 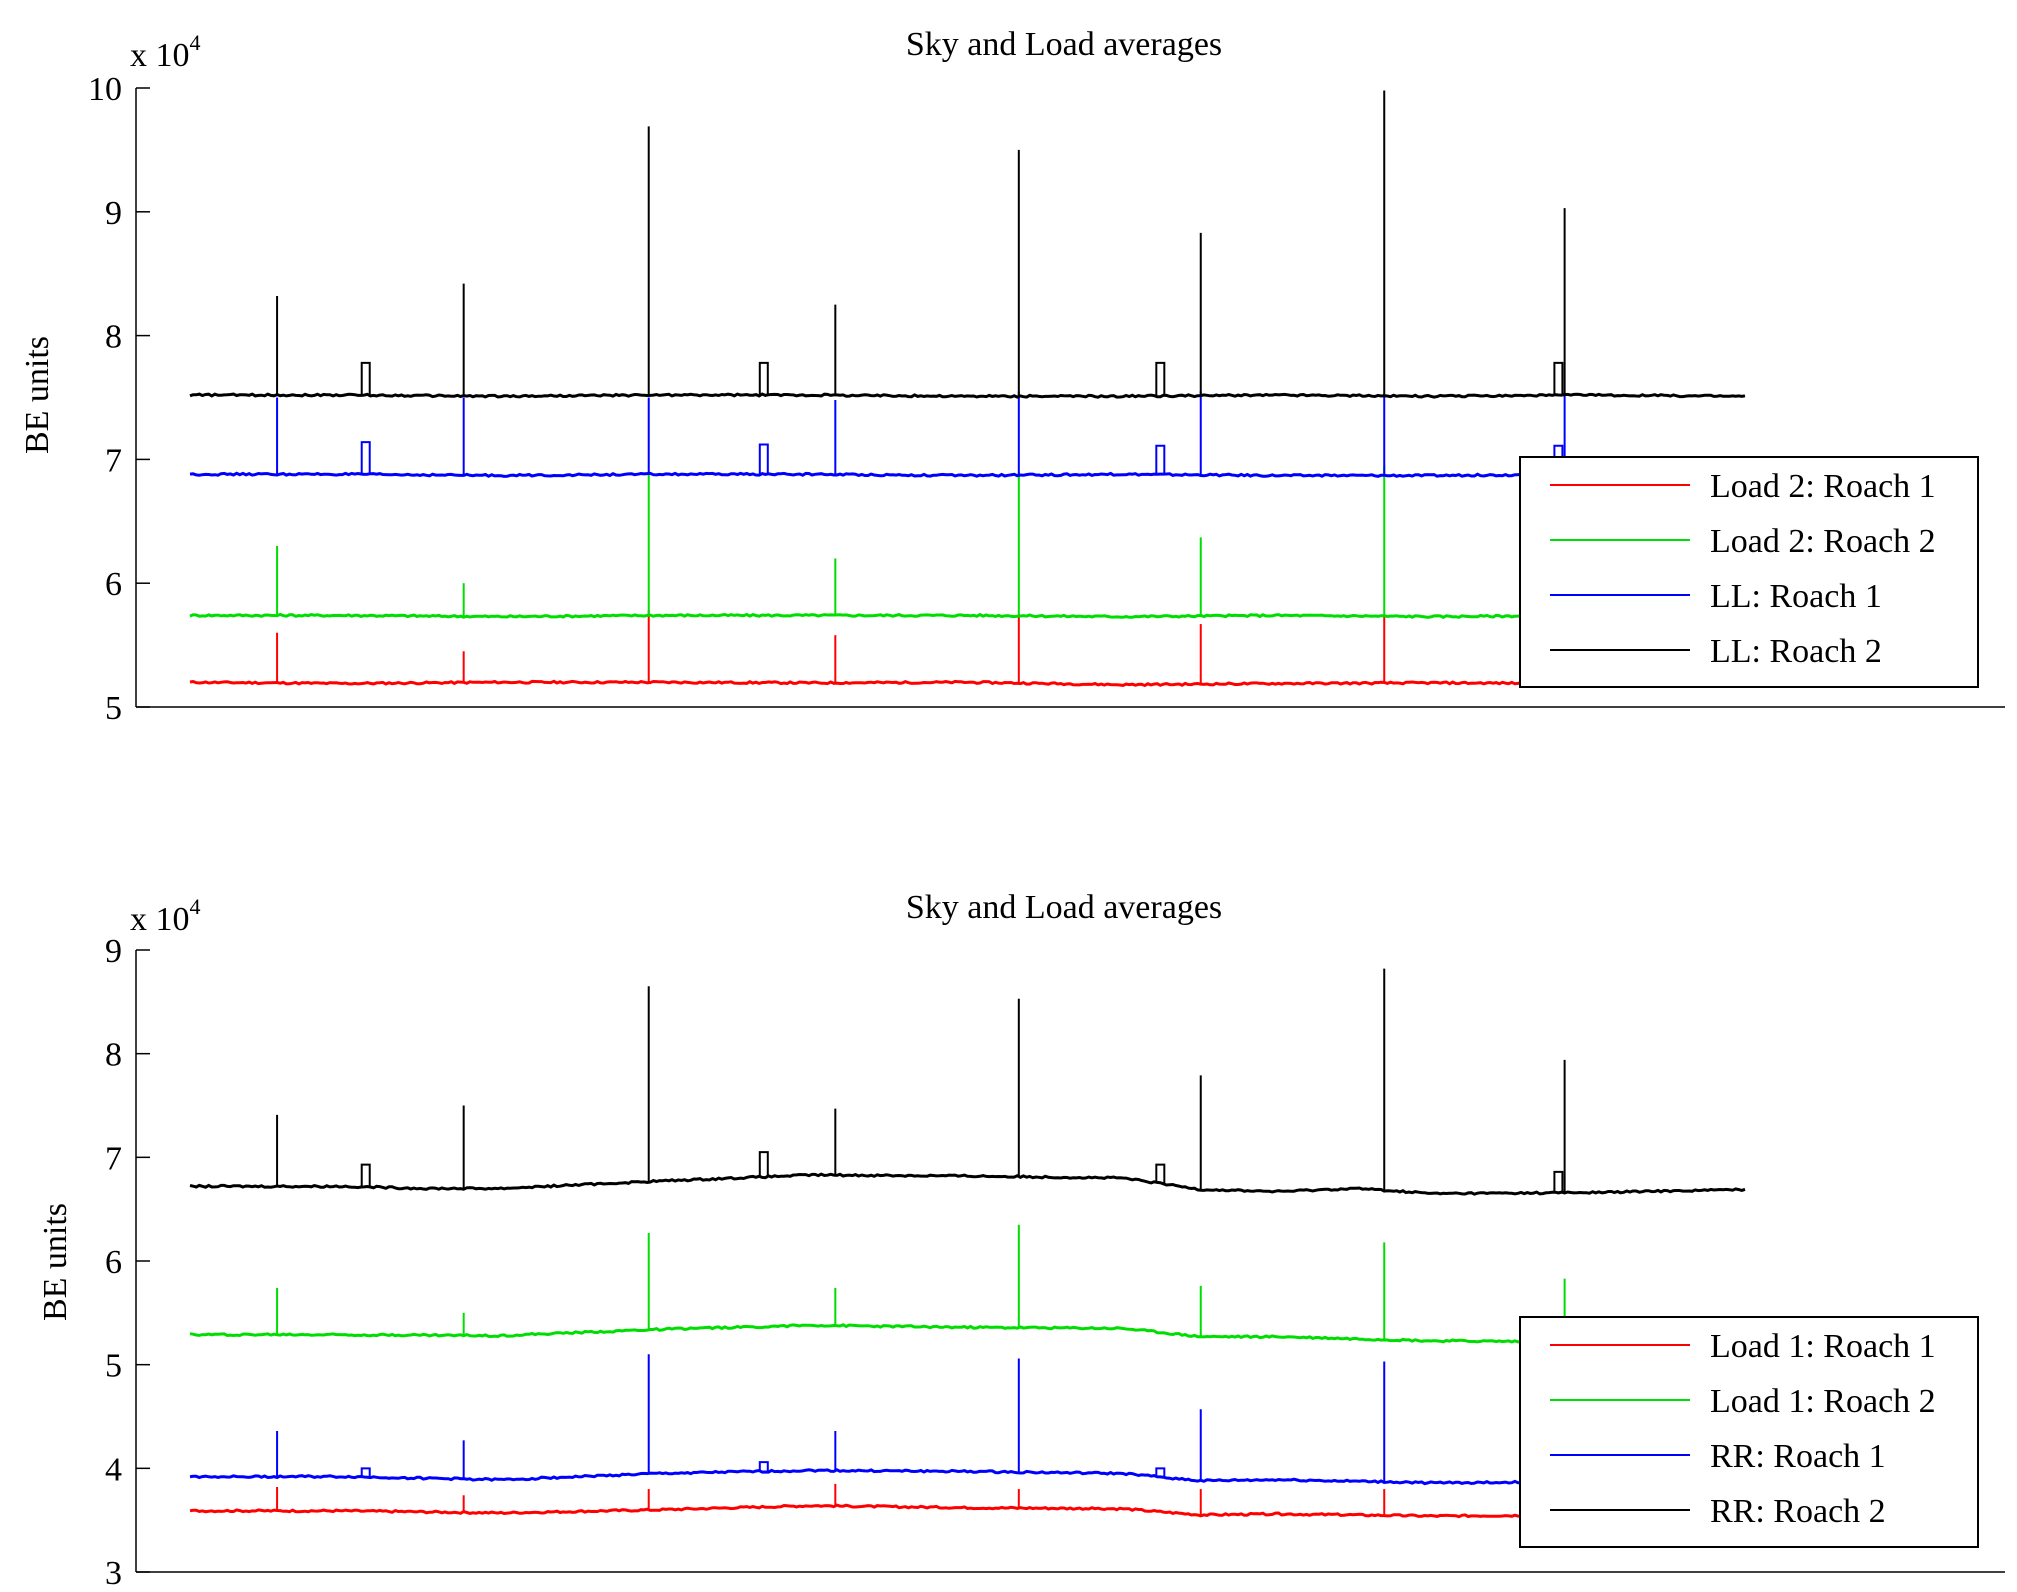 What do you see at coordinates (1796, 651) in the screenshot?
I see `legend-label: LL: Roach 2` at bounding box center [1796, 651].